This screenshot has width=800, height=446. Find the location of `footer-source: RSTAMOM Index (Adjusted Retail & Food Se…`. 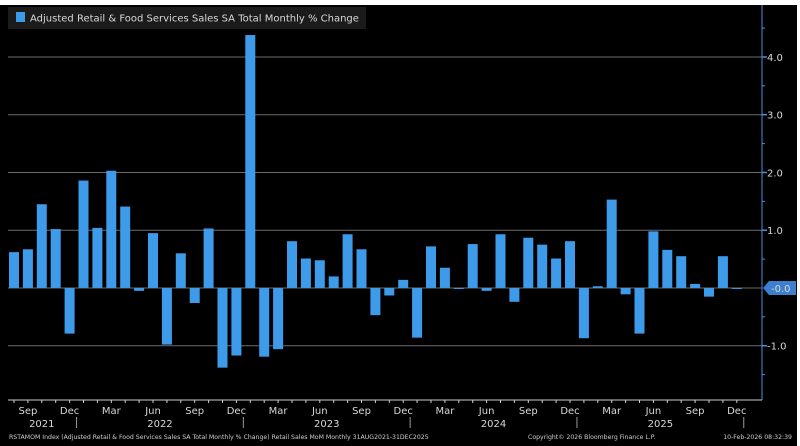

footer-source: RSTAMOM Index (Adjusted Retail & Food Se… is located at coordinates (219, 437).